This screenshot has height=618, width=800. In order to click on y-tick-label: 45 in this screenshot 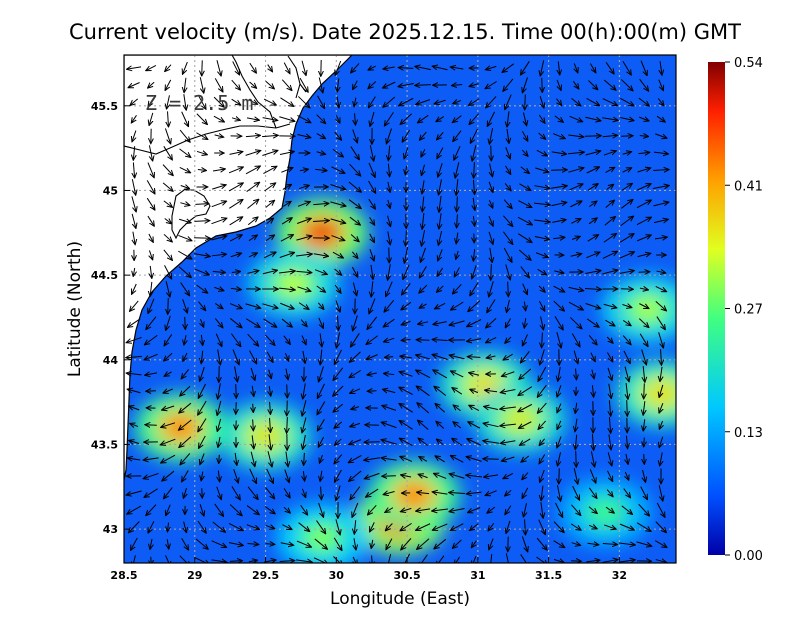, I will do `click(110, 190)`.